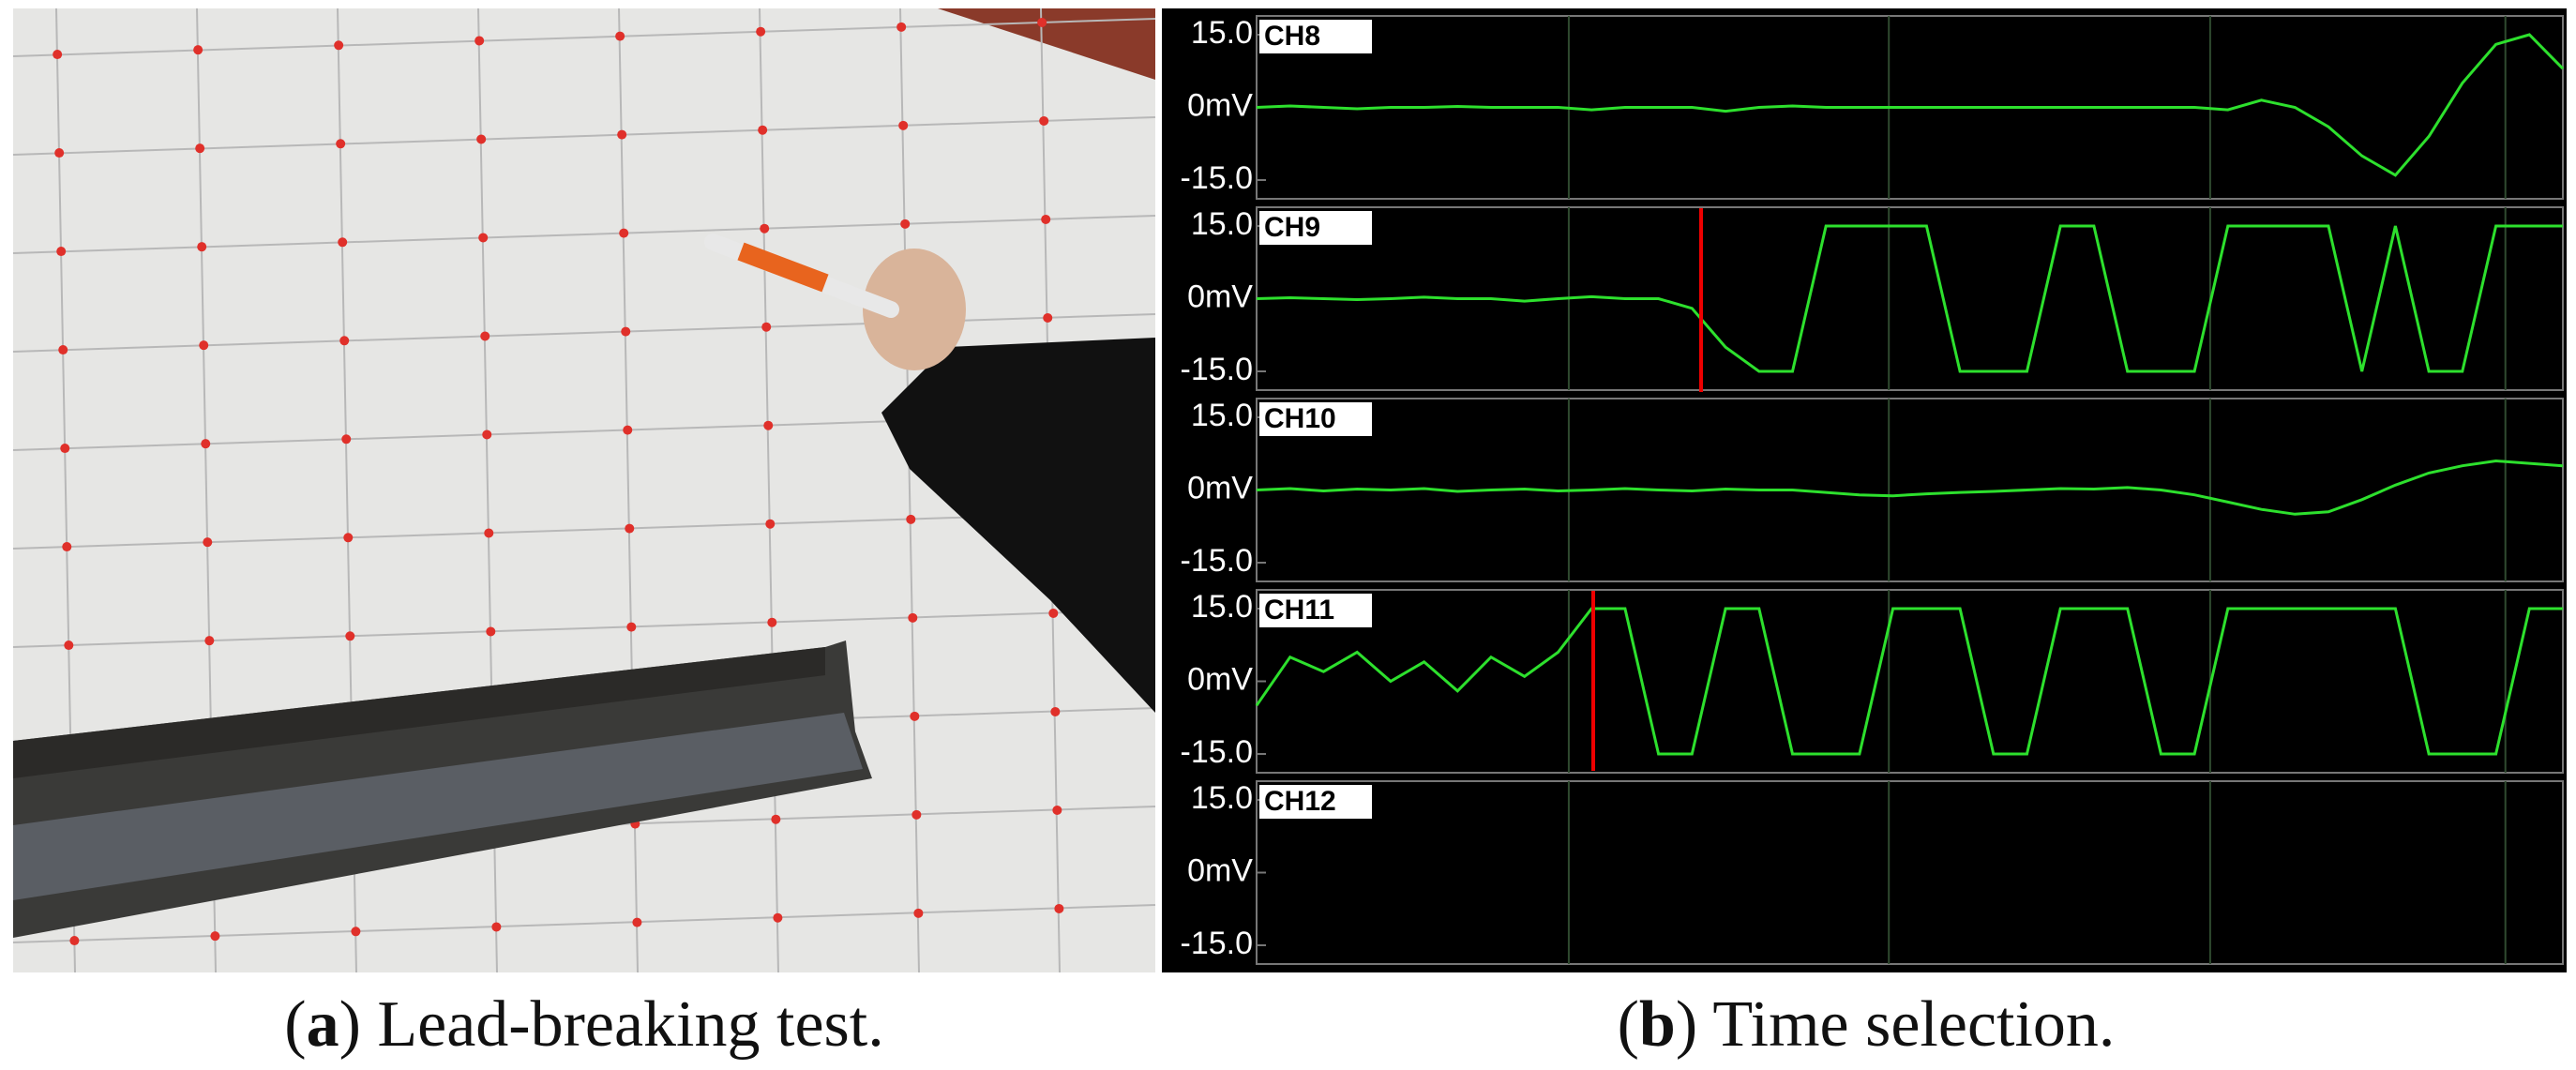 This screenshot has height=1070, width=2576. What do you see at coordinates (1300, 418) in the screenshot?
I see `channel-label: CH10` at bounding box center [1300, 418].